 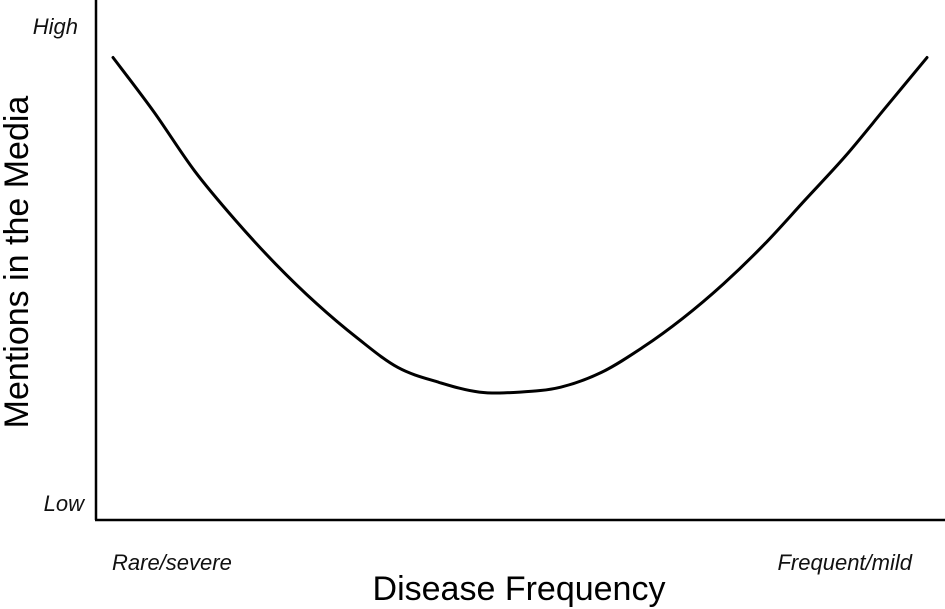 What do you see at coordinates (18, 262) in the screenshot?
I see `y-axis-title: Mentions in the Media` at bounding box center [18, 262].